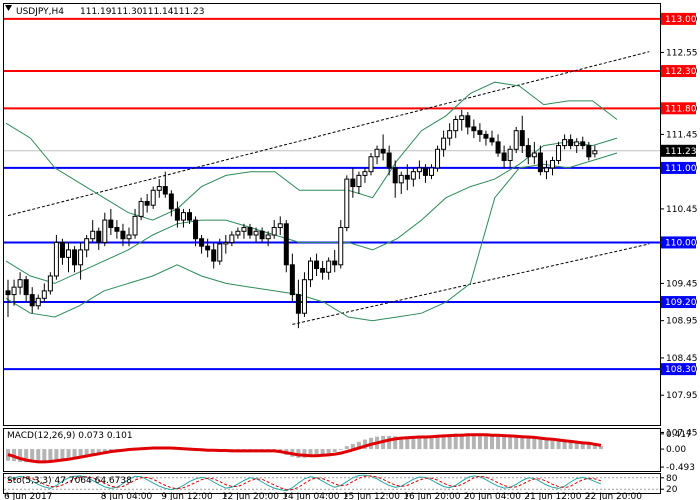 Image resolution: width=700 pixels, height=500 pixels. Describe the element at coordinates (682, 322) in the screenshot. I see `price-tick-label: 108.95` at that location.